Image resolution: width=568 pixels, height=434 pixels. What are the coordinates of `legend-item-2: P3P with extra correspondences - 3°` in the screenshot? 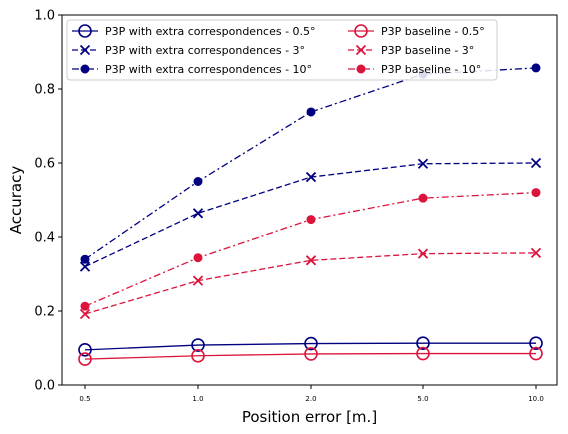 It's located at (188, 50).